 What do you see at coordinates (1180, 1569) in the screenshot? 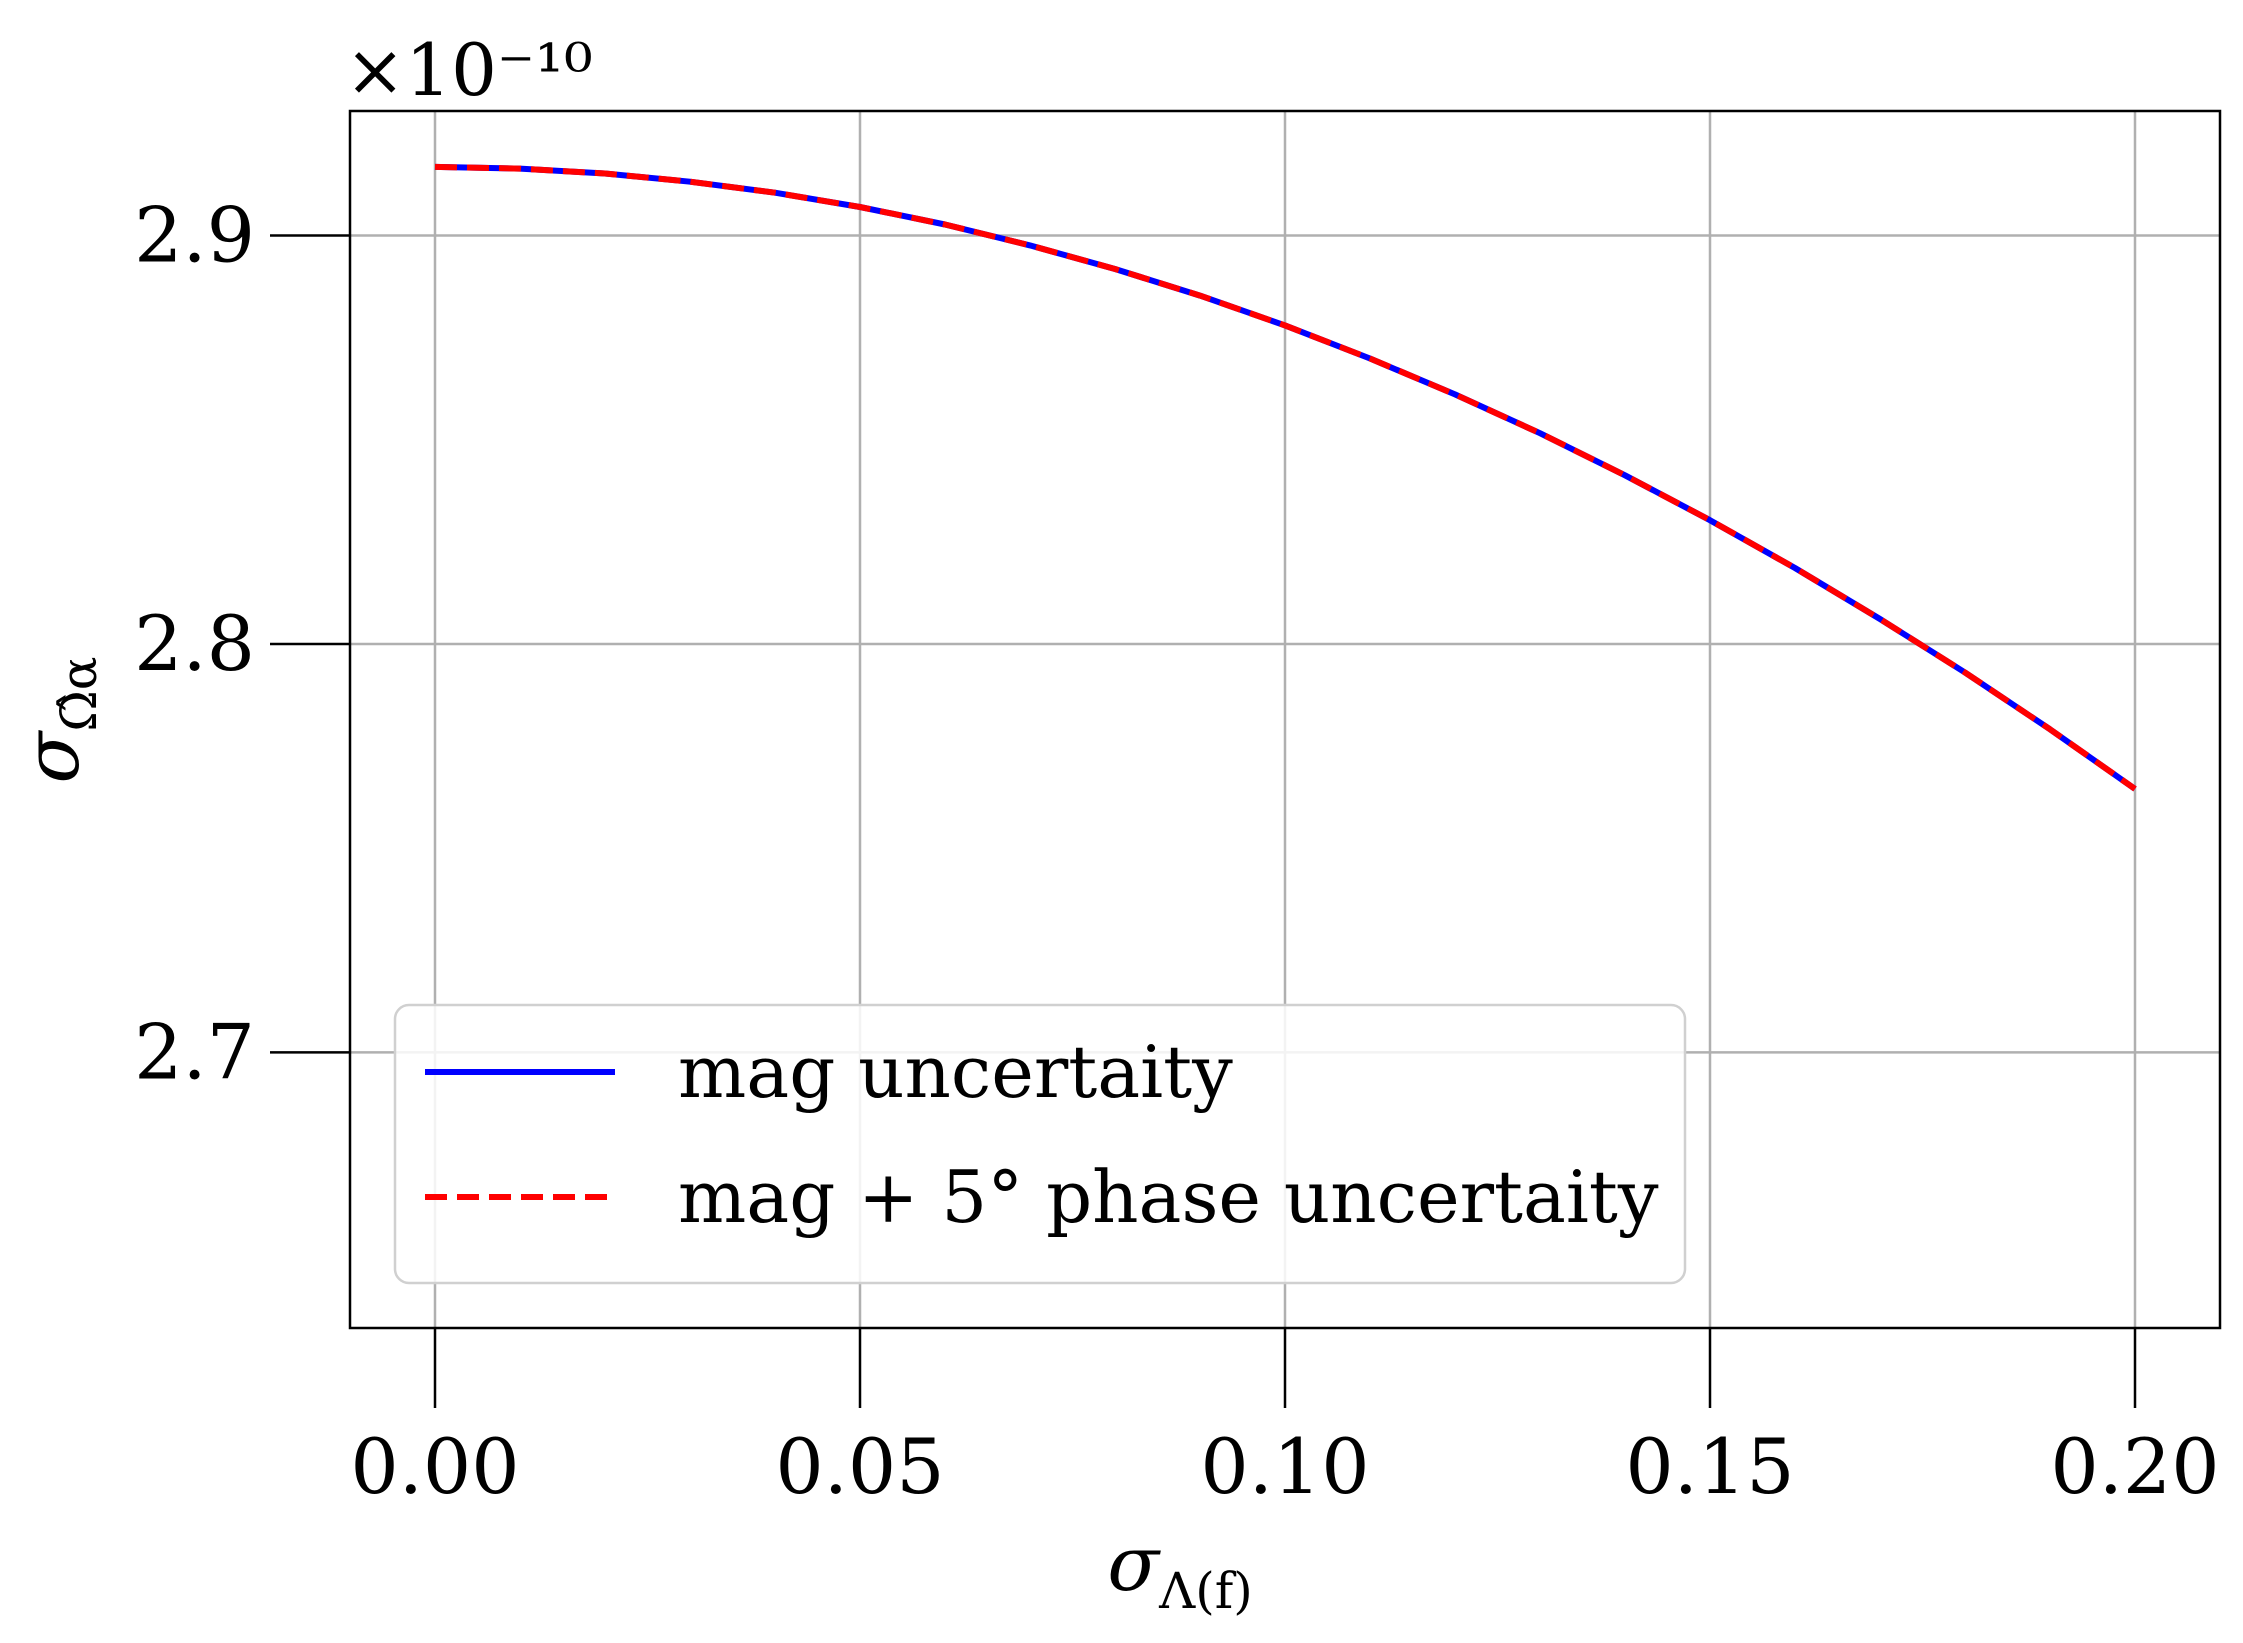
I see `x-axis-label: σΛ(f)` at bounding box center [1180, 1569].